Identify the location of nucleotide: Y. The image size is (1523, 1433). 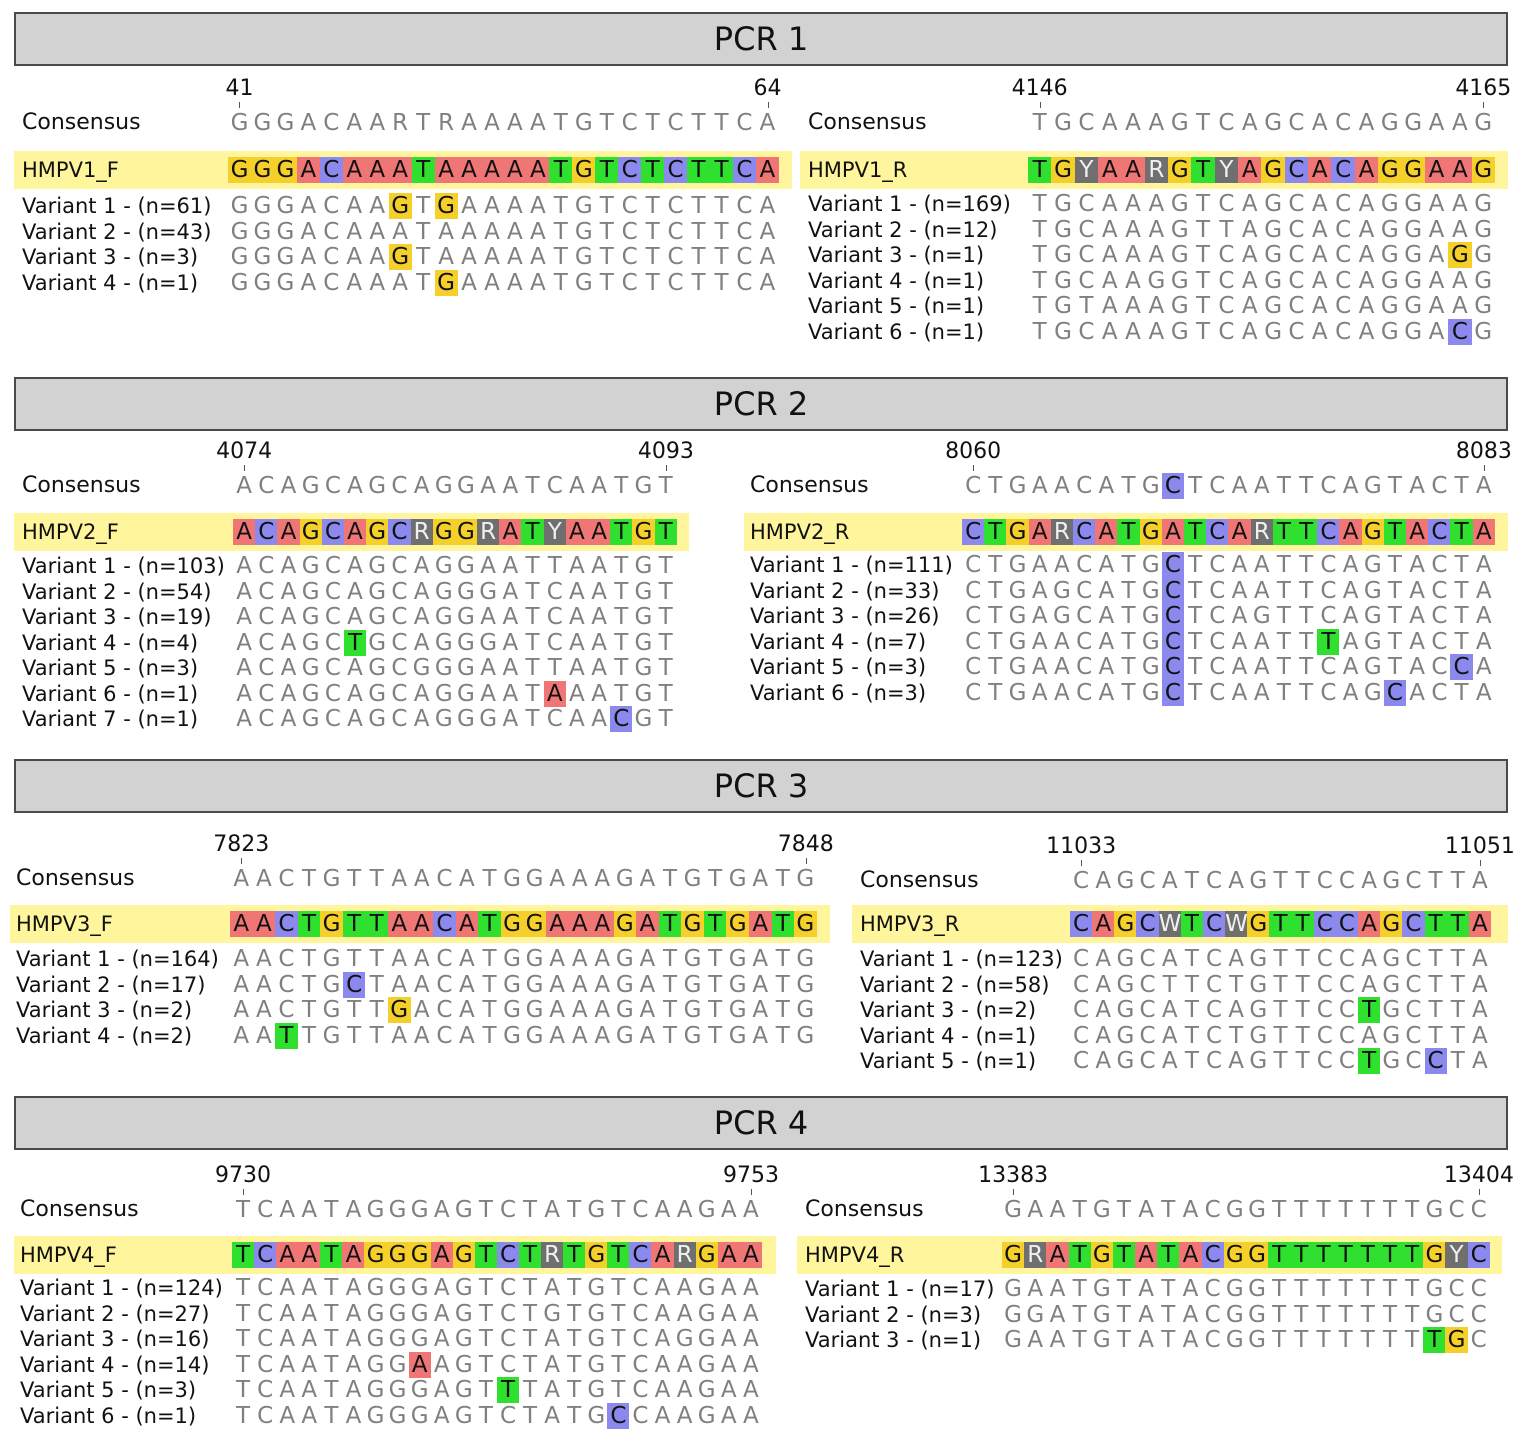
(554, 532).